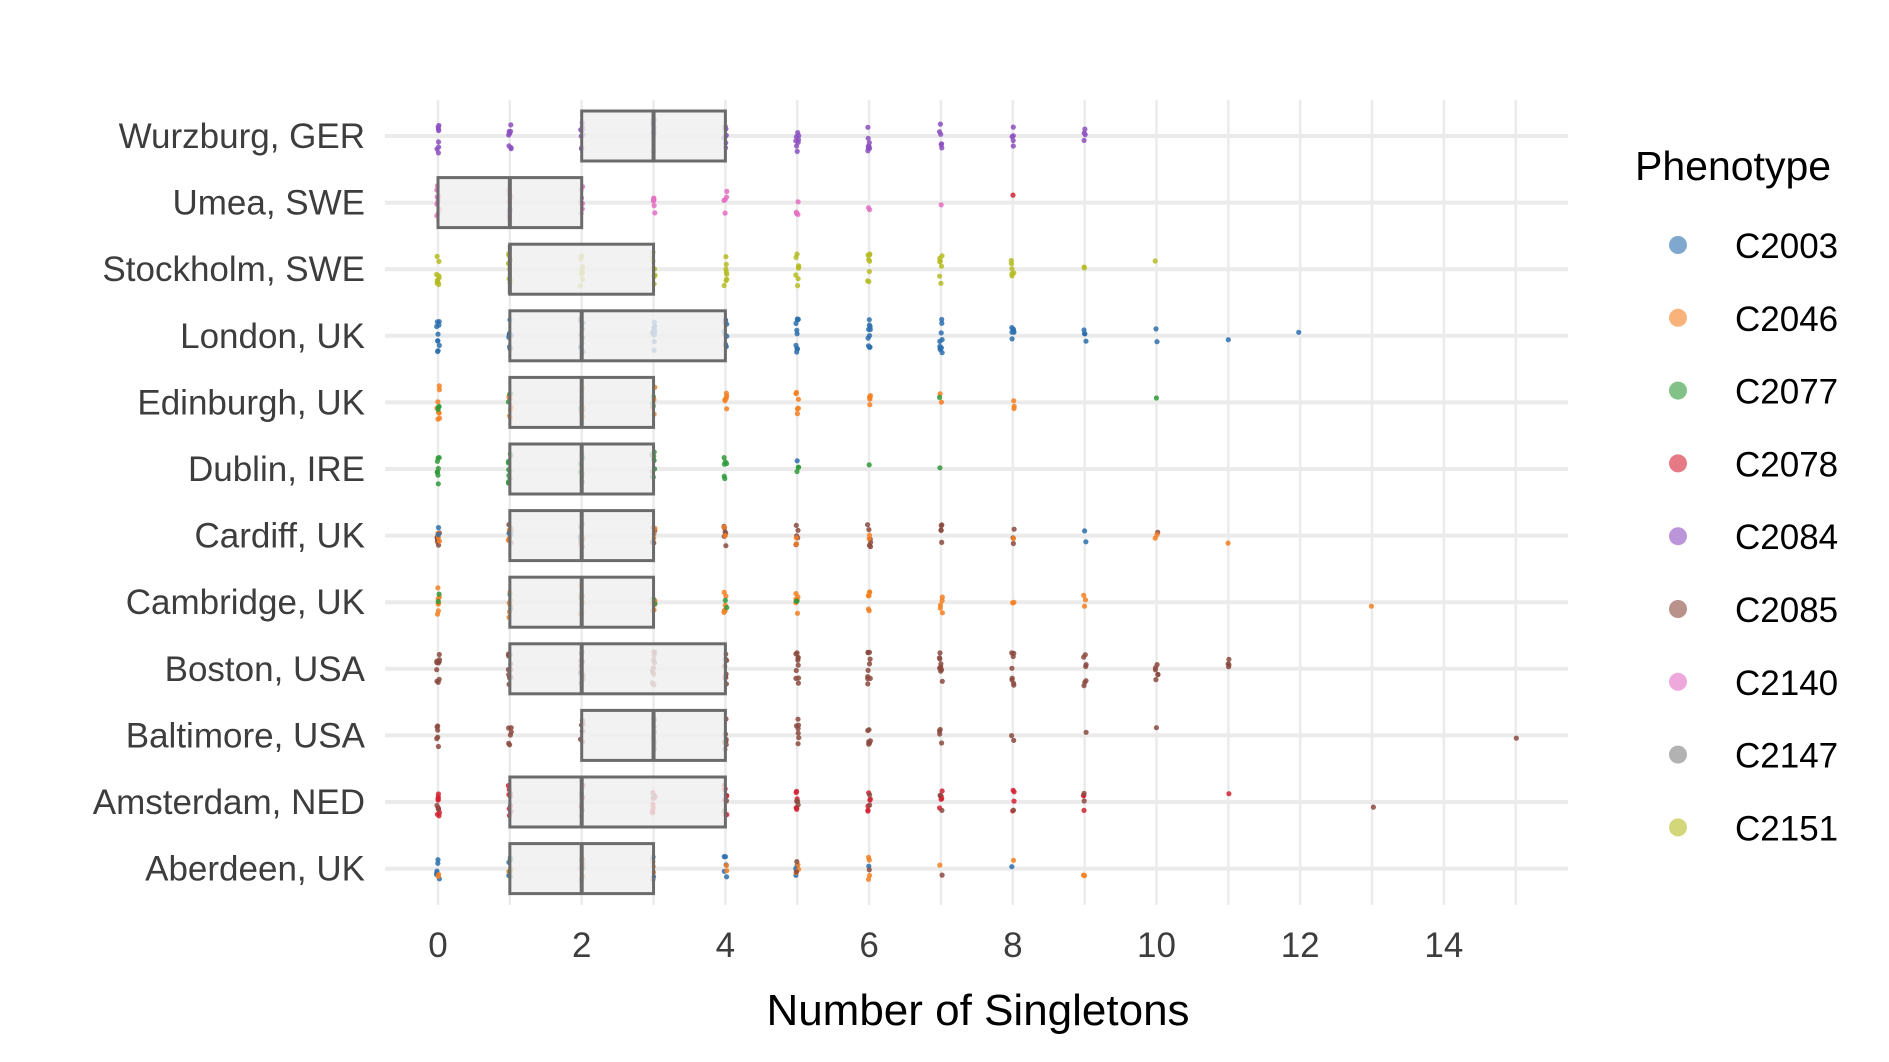  What do you see at coordinates (1678, 245) in the screenshot?
I see `legend-key-c2003` at bounding box center [1678, 245].